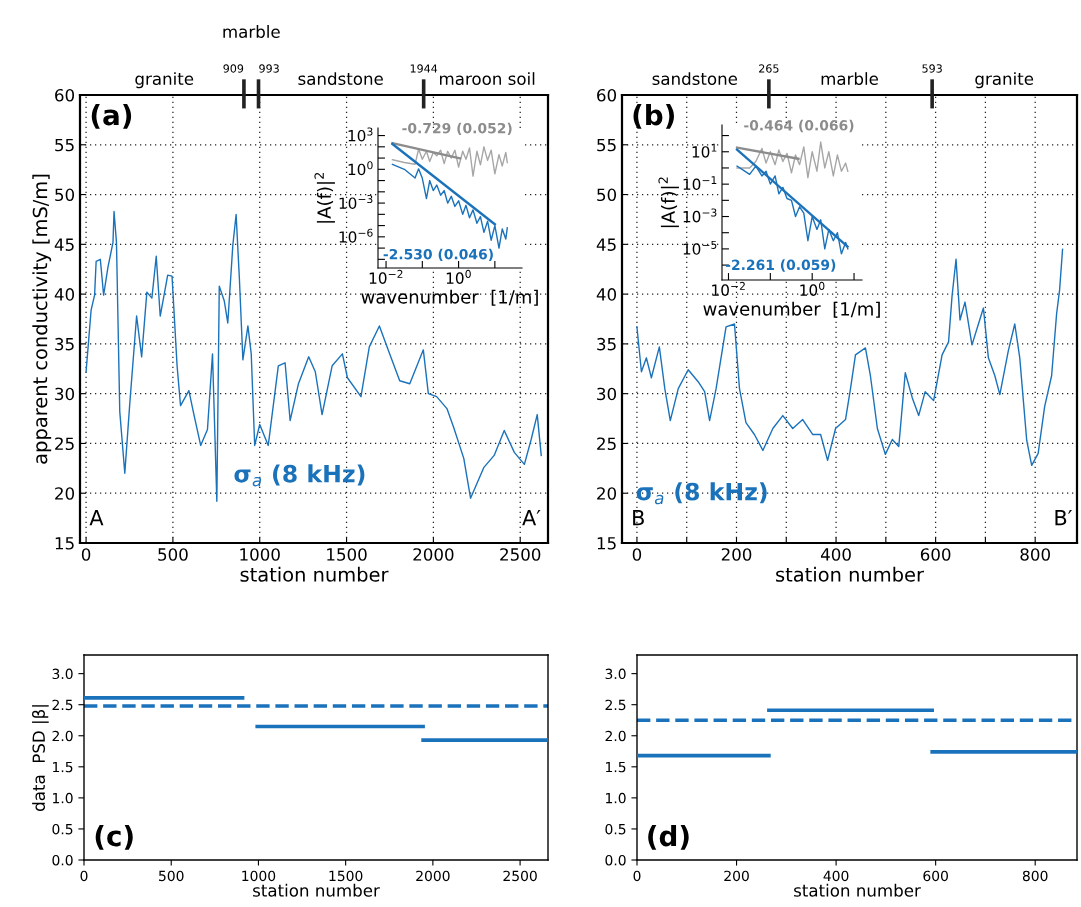  I want to click on annotation: (b), so click(653, 116).